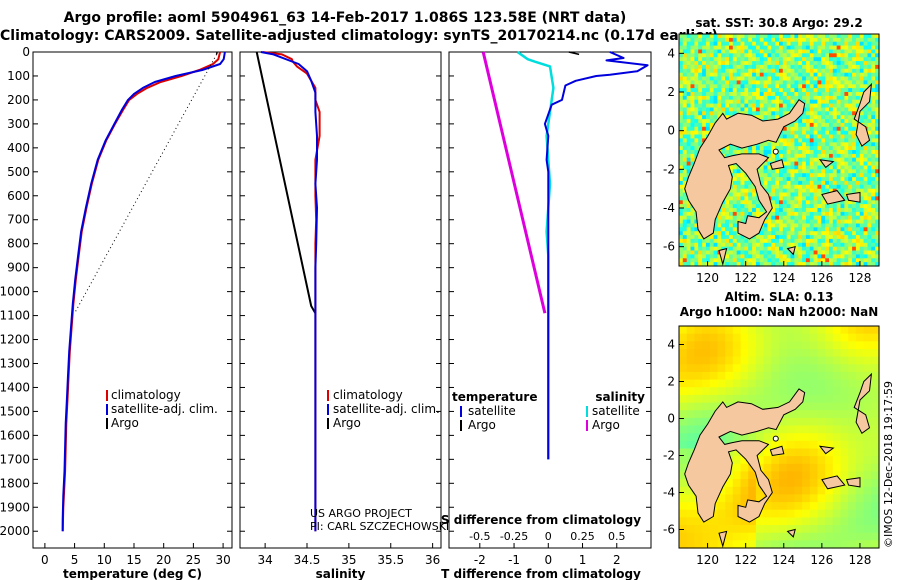 Image resolution: width=900 pixels, height=580 pixels. What do you see at coordinates (669, 208) in the screenshot?
I see `sst-map-ytick-label: -4` at bounding box center [669, 208].